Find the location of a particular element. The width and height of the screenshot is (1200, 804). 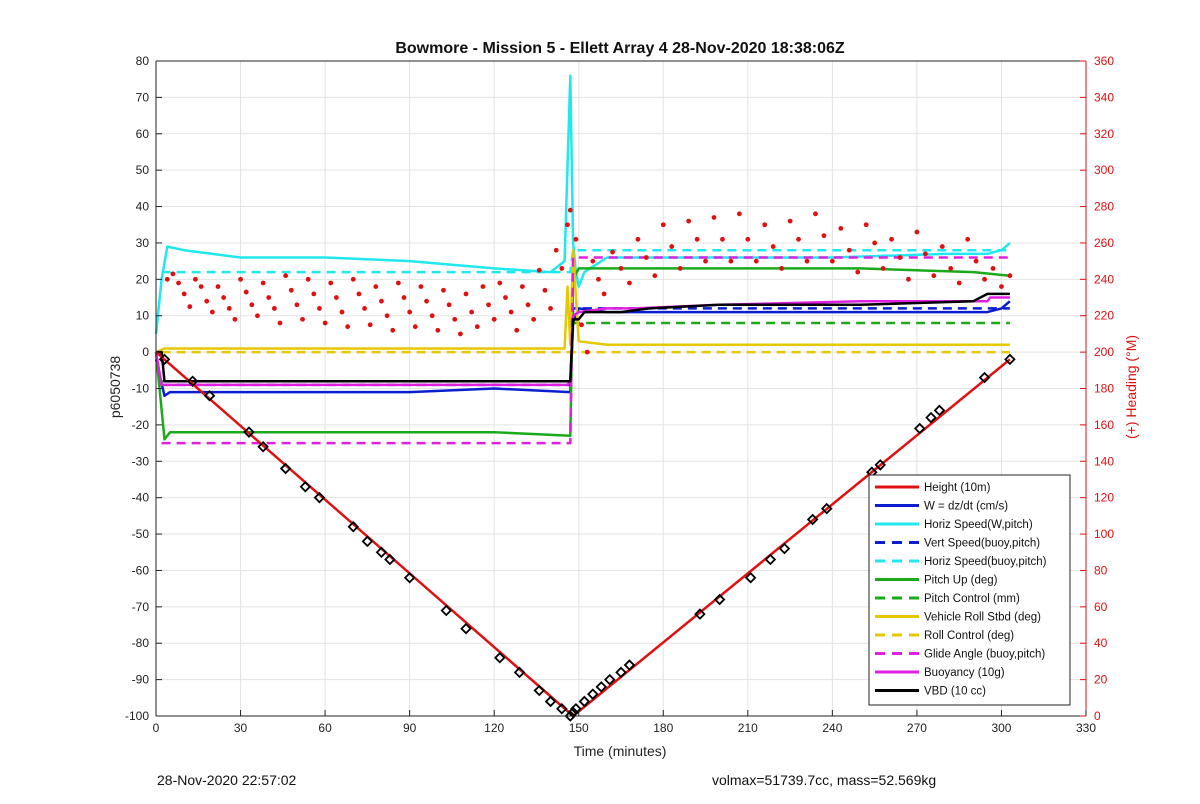

footer-volmax-mass: volmax=51739.7cc, mass=52.569kg is located at coordinates (824, 780).